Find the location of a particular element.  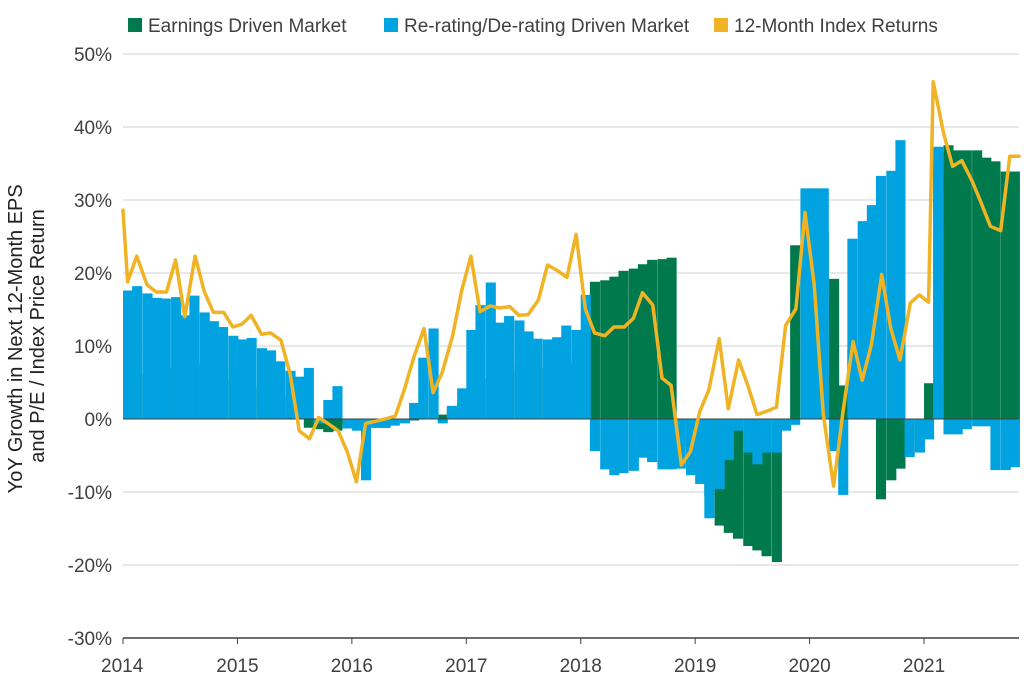

legend-label: Re-rating/De-rating Driven Market is located at coordinates (547, 26).